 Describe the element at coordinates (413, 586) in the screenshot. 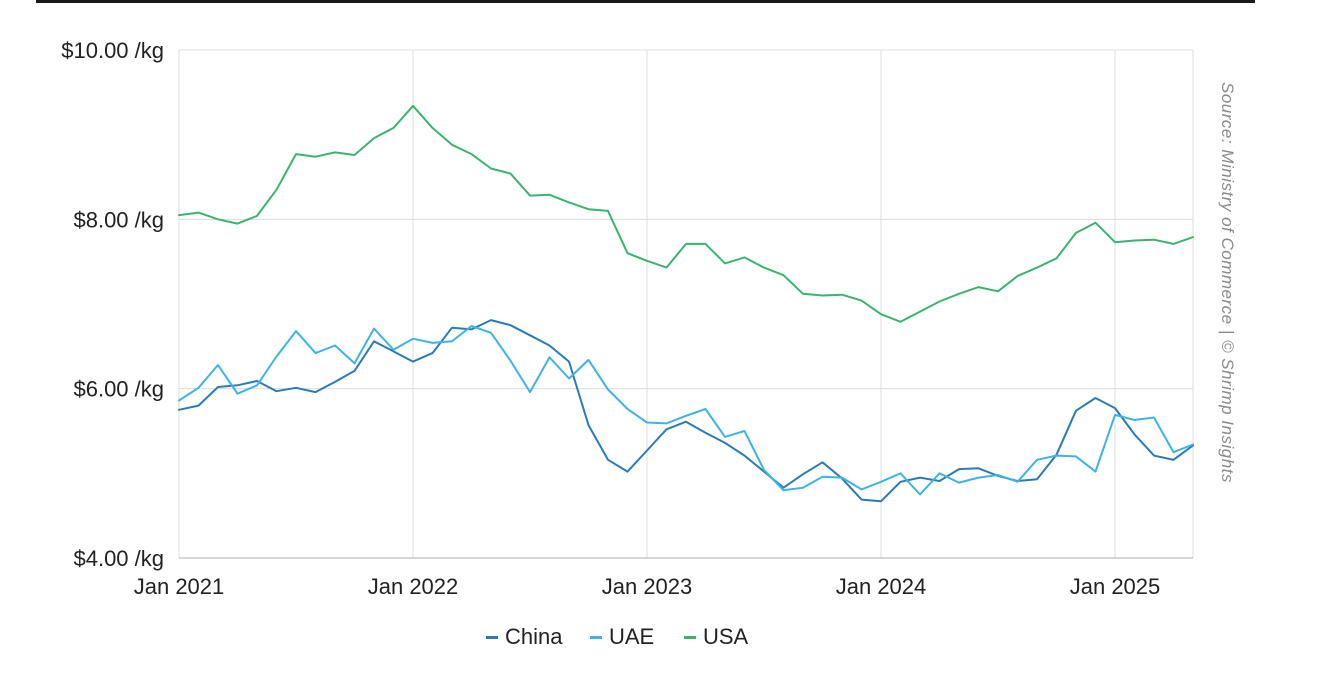

I see `x-tick-label: Jan 2022` at that location.